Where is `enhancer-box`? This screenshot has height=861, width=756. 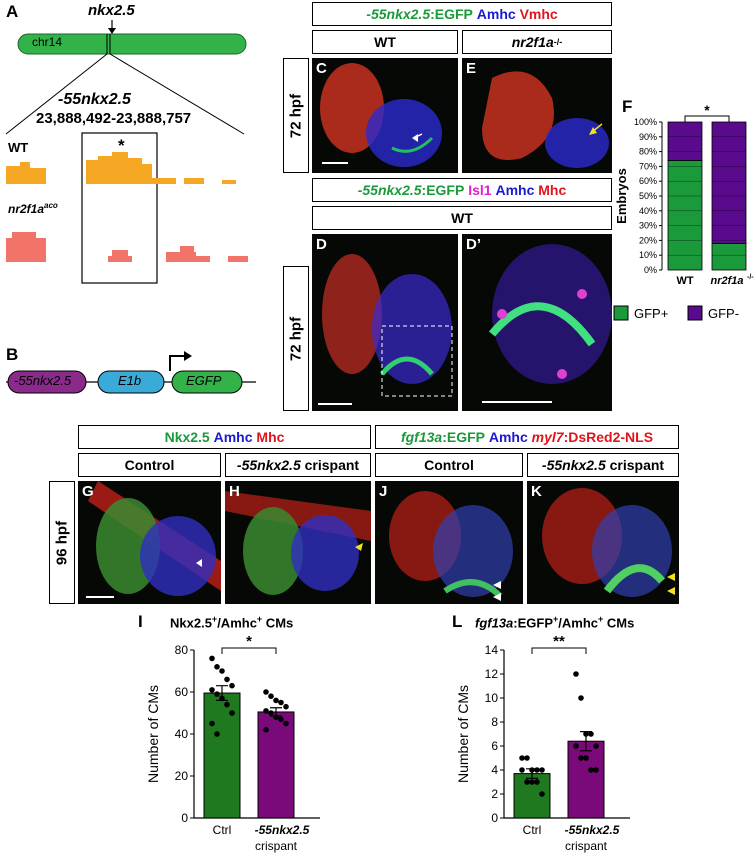
enhancer-box is located at coordinates (119, 208).